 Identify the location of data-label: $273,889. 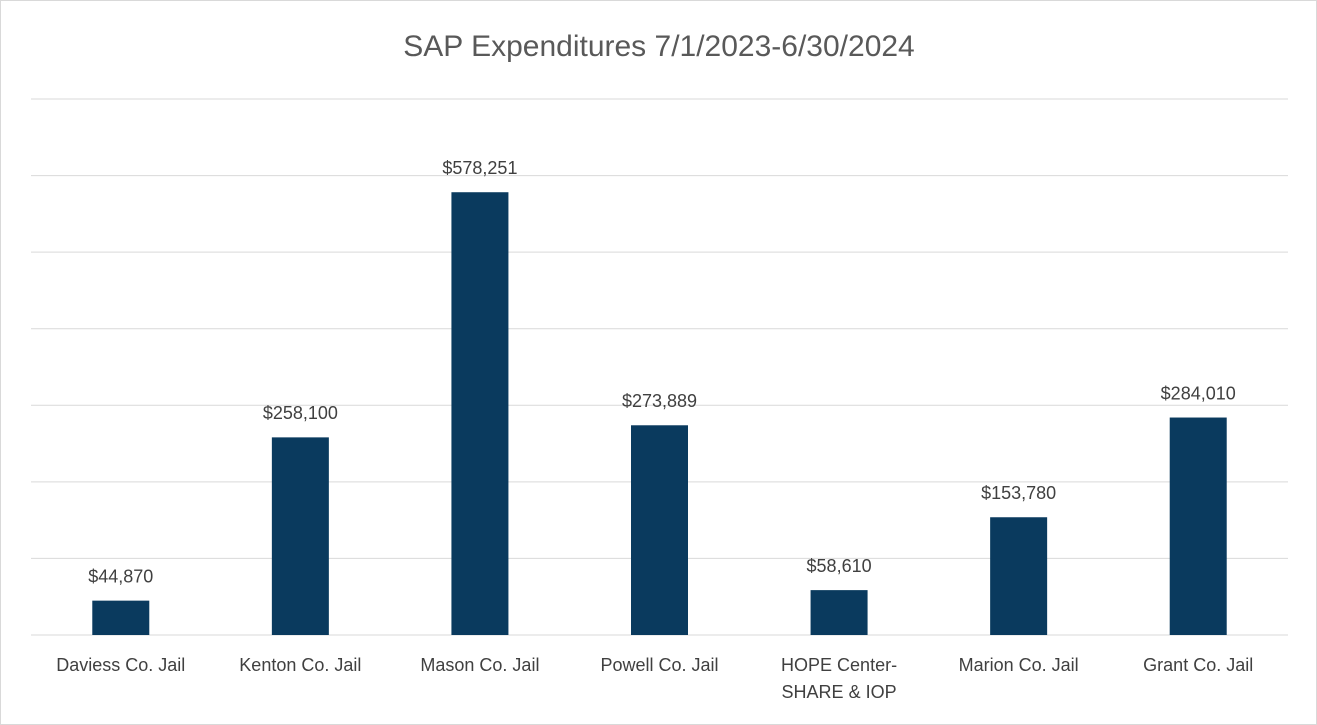
(659, 401).